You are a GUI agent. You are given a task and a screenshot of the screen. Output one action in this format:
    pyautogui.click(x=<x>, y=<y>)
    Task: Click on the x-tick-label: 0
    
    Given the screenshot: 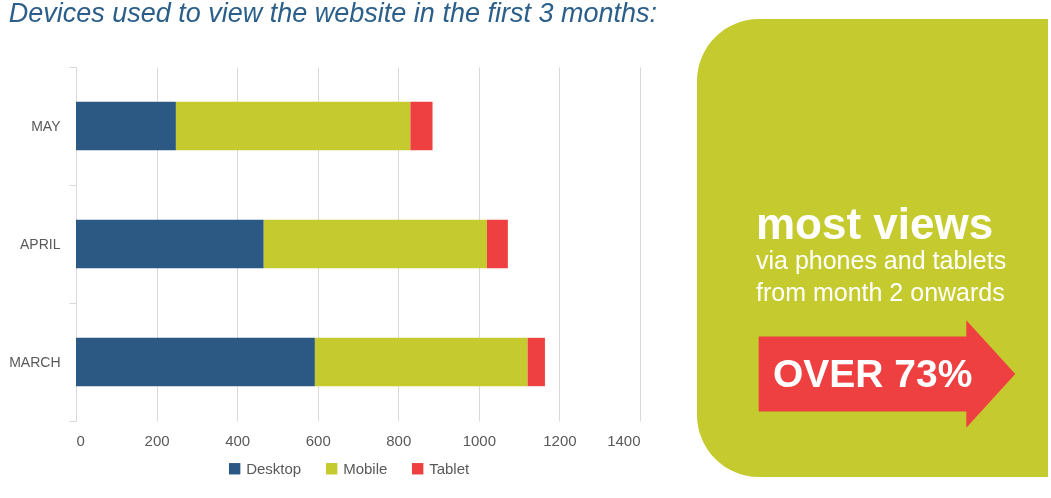 What is the action you would take?
    pyautogui.click(x=80, y=440)
    